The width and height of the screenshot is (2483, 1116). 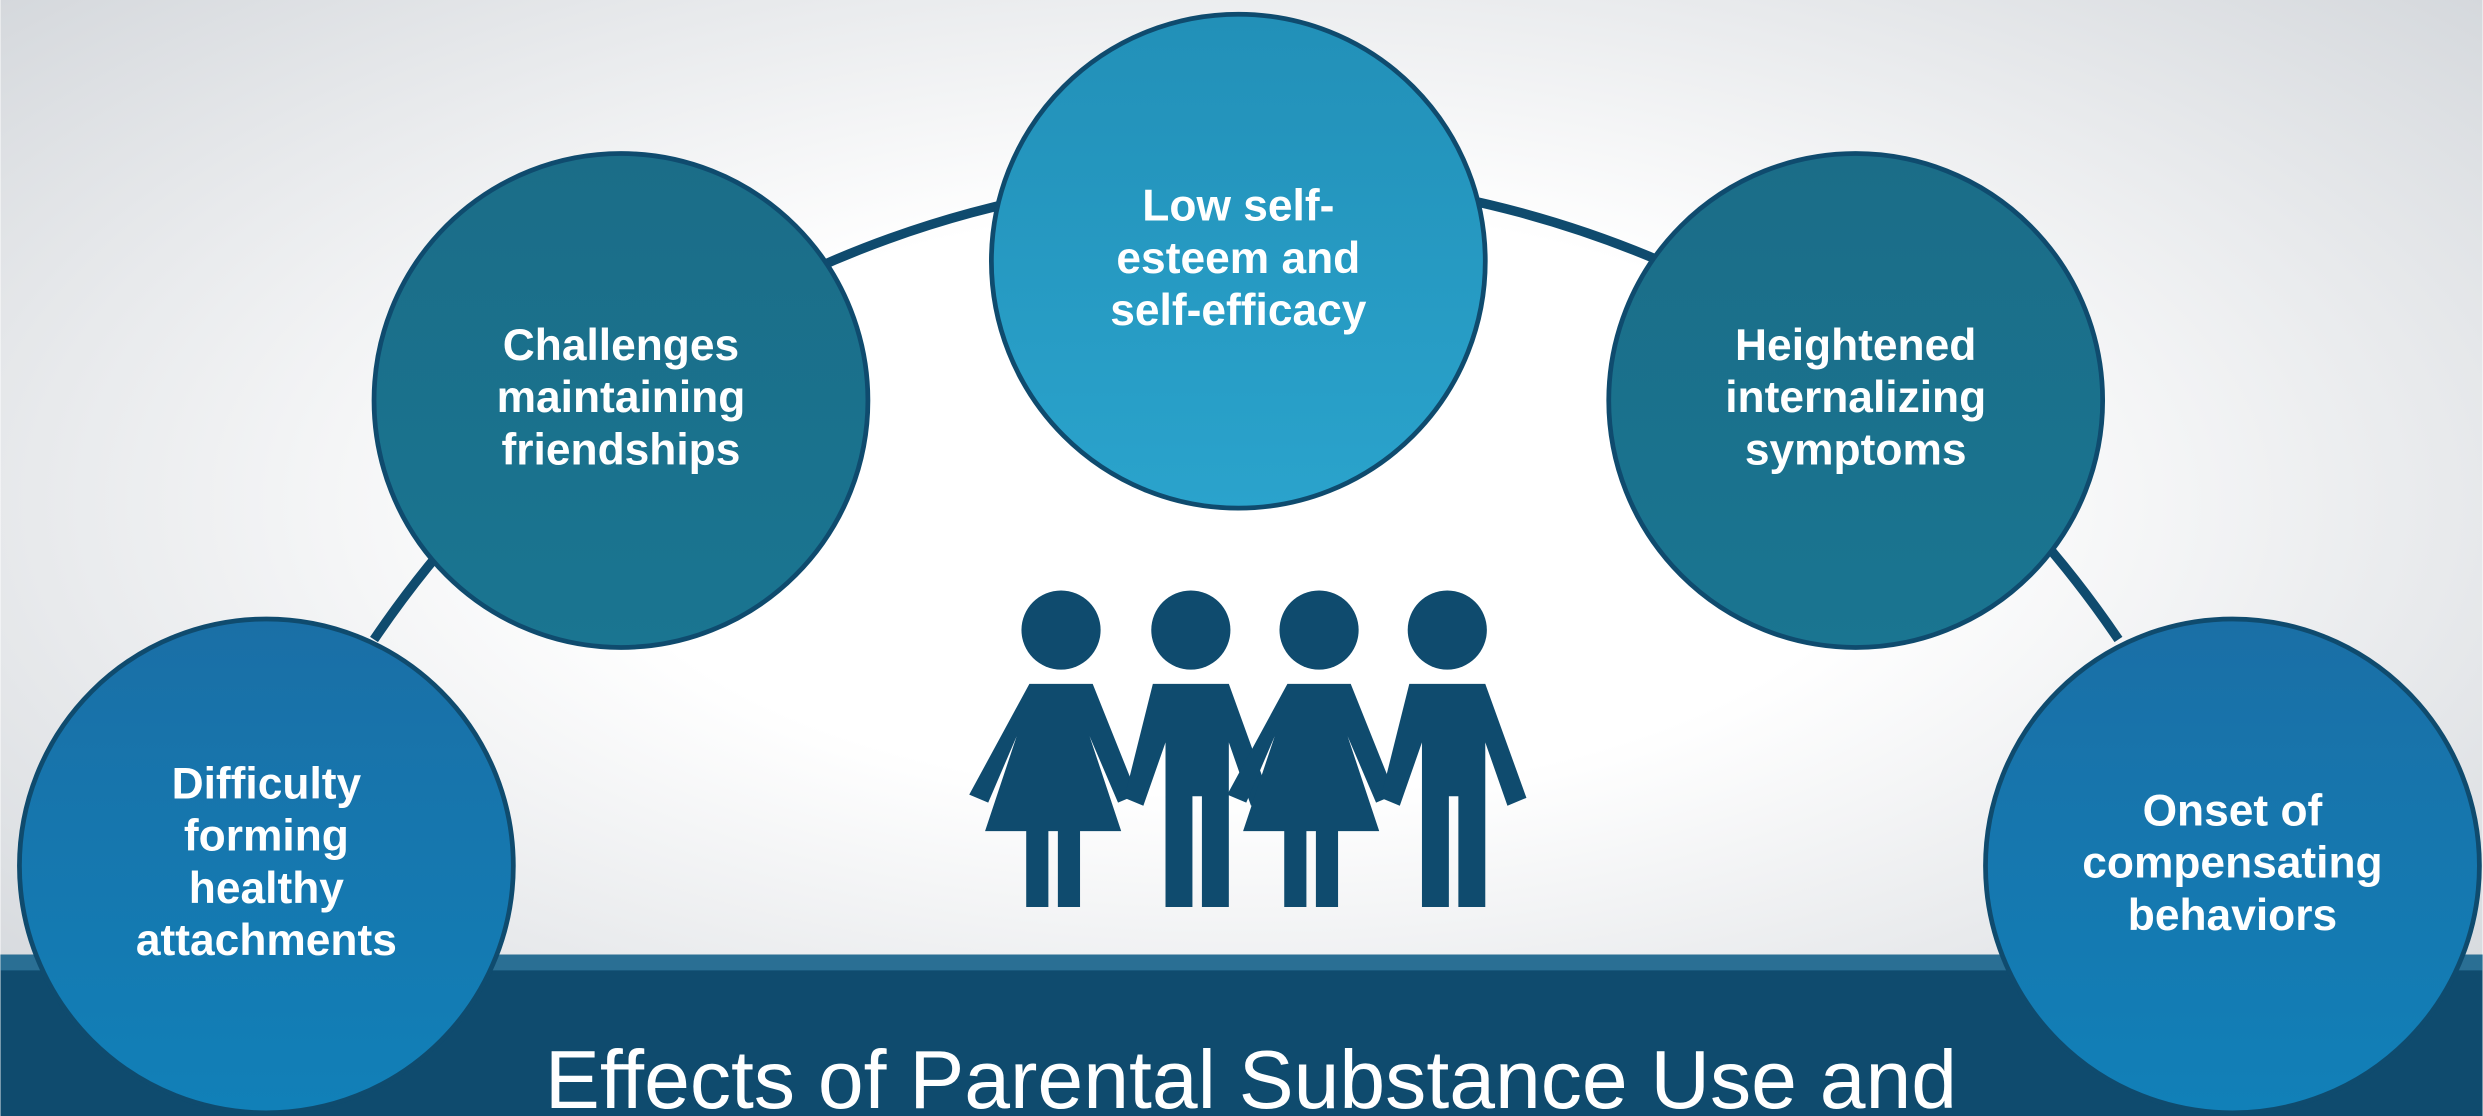 What do you see at coordinates (267, 783) in the screenshot?
I see `node-label: Difficulty` at bounding box center [267, 783].